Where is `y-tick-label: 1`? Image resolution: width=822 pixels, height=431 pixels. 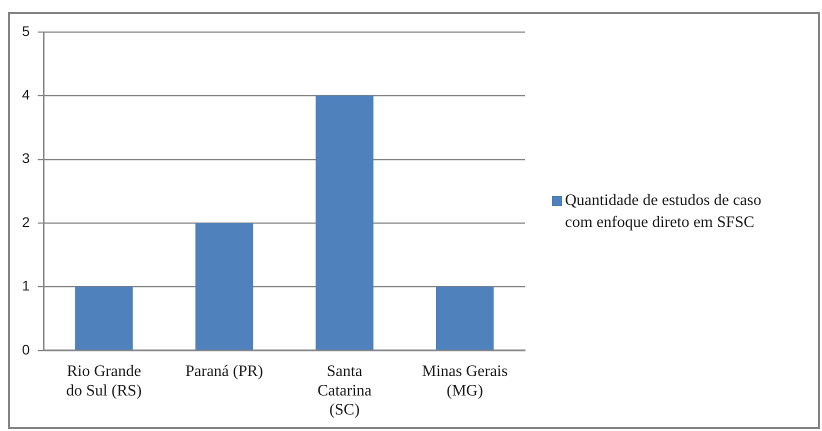
y-tick-label: 1 is located at coordinates (26, 286).